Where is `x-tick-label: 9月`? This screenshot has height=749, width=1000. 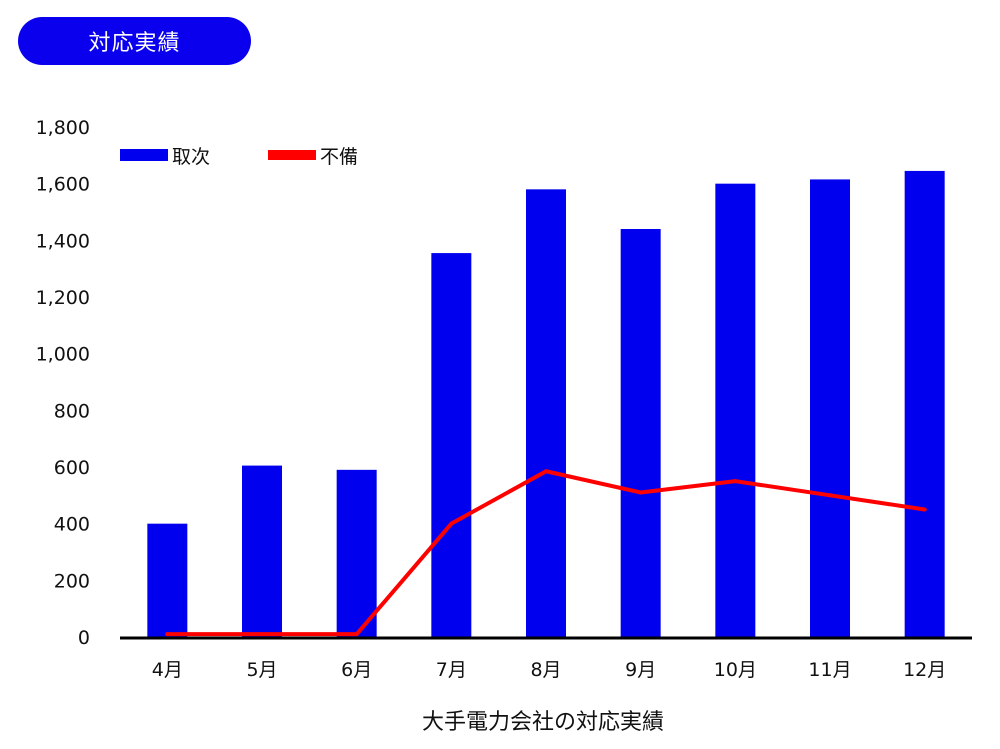
x-tick-label: 9月 is located at coordinates (640, 670).